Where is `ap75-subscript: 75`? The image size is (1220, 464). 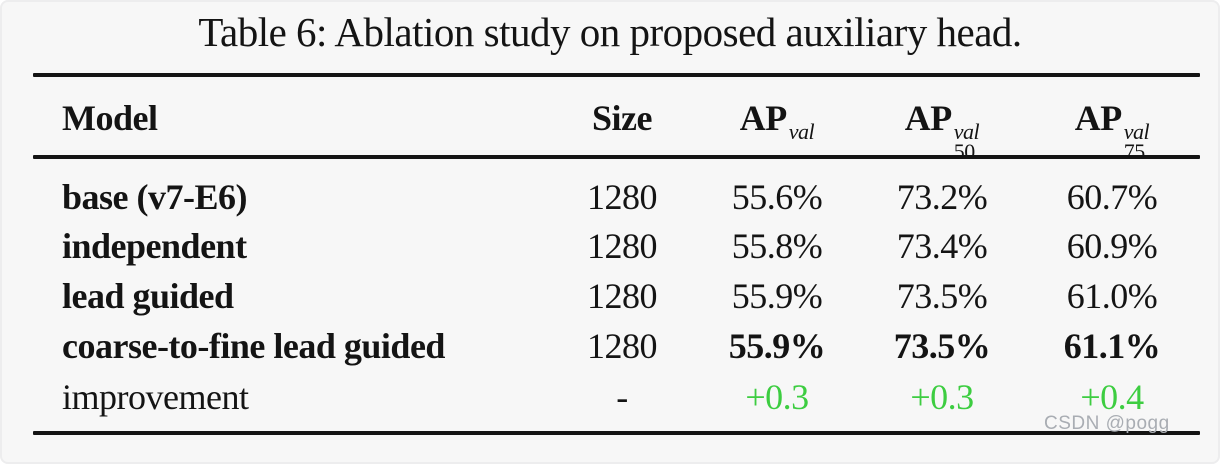 ap75-subscript: 75 is located at coordinates (1134, 151).